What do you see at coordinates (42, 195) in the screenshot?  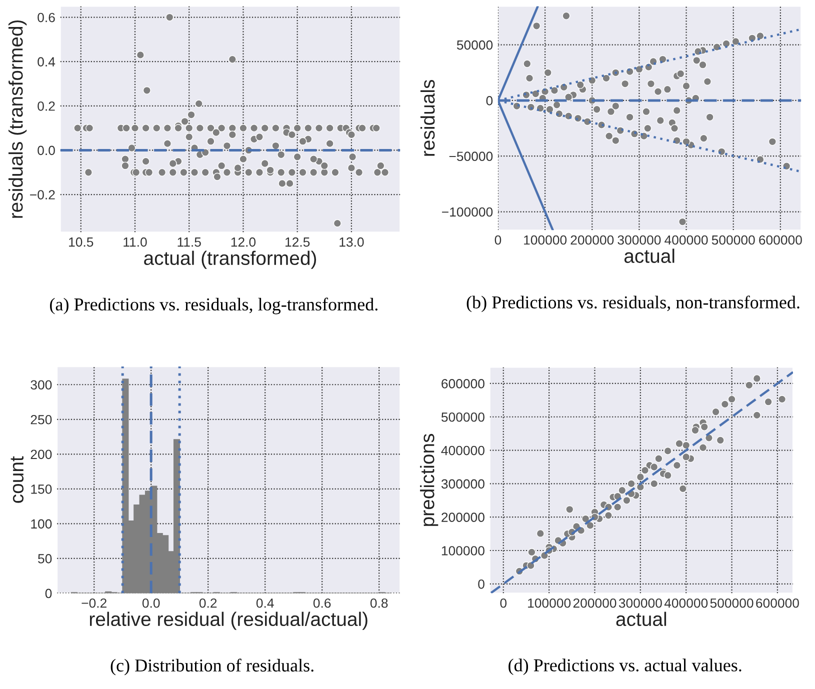 I see `y-tick-label: −0.2` at bounding box center [42, 195].